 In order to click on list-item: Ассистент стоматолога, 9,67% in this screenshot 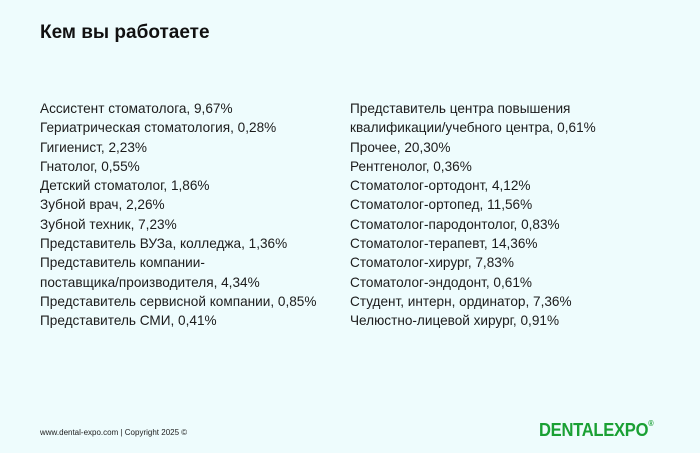, I will do `click(136, 108)`.